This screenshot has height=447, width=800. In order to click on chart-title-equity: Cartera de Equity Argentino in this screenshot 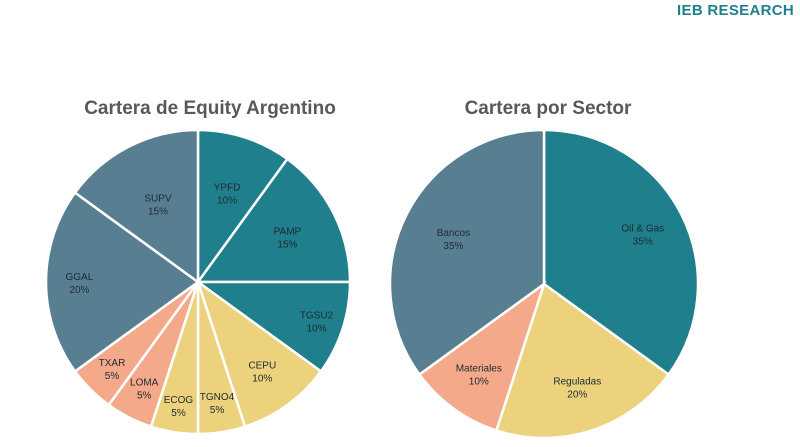, I will do `click(210, 108)`.